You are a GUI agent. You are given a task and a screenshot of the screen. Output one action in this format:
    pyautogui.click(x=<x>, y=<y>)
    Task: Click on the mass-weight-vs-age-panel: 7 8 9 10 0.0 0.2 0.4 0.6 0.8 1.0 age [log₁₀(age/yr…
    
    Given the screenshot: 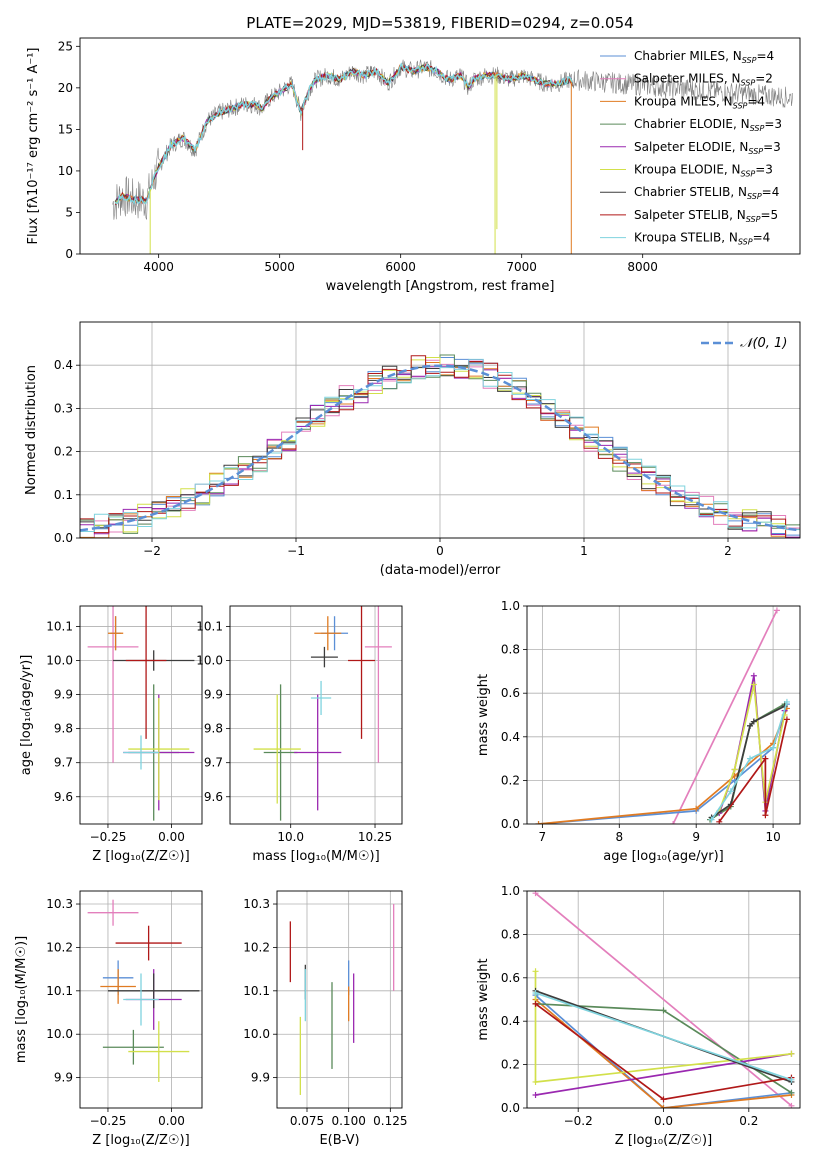 What is the action you would take?
    pyautogui.click(x=638, y=731)
    